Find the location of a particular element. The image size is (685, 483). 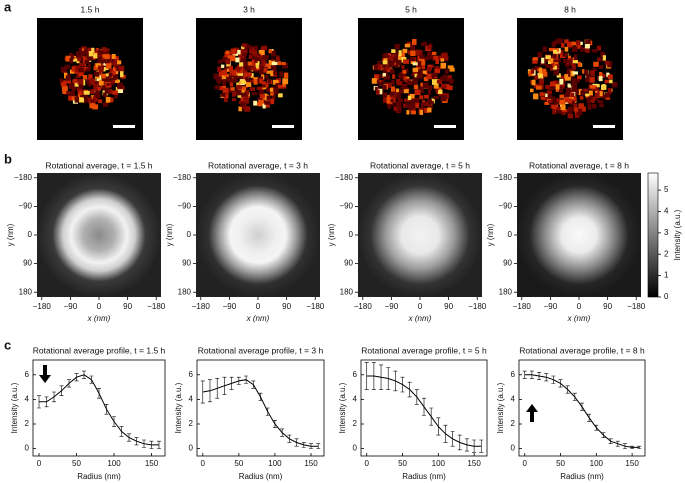

x-tick-label: 150 is located at coordinates (632, 463).